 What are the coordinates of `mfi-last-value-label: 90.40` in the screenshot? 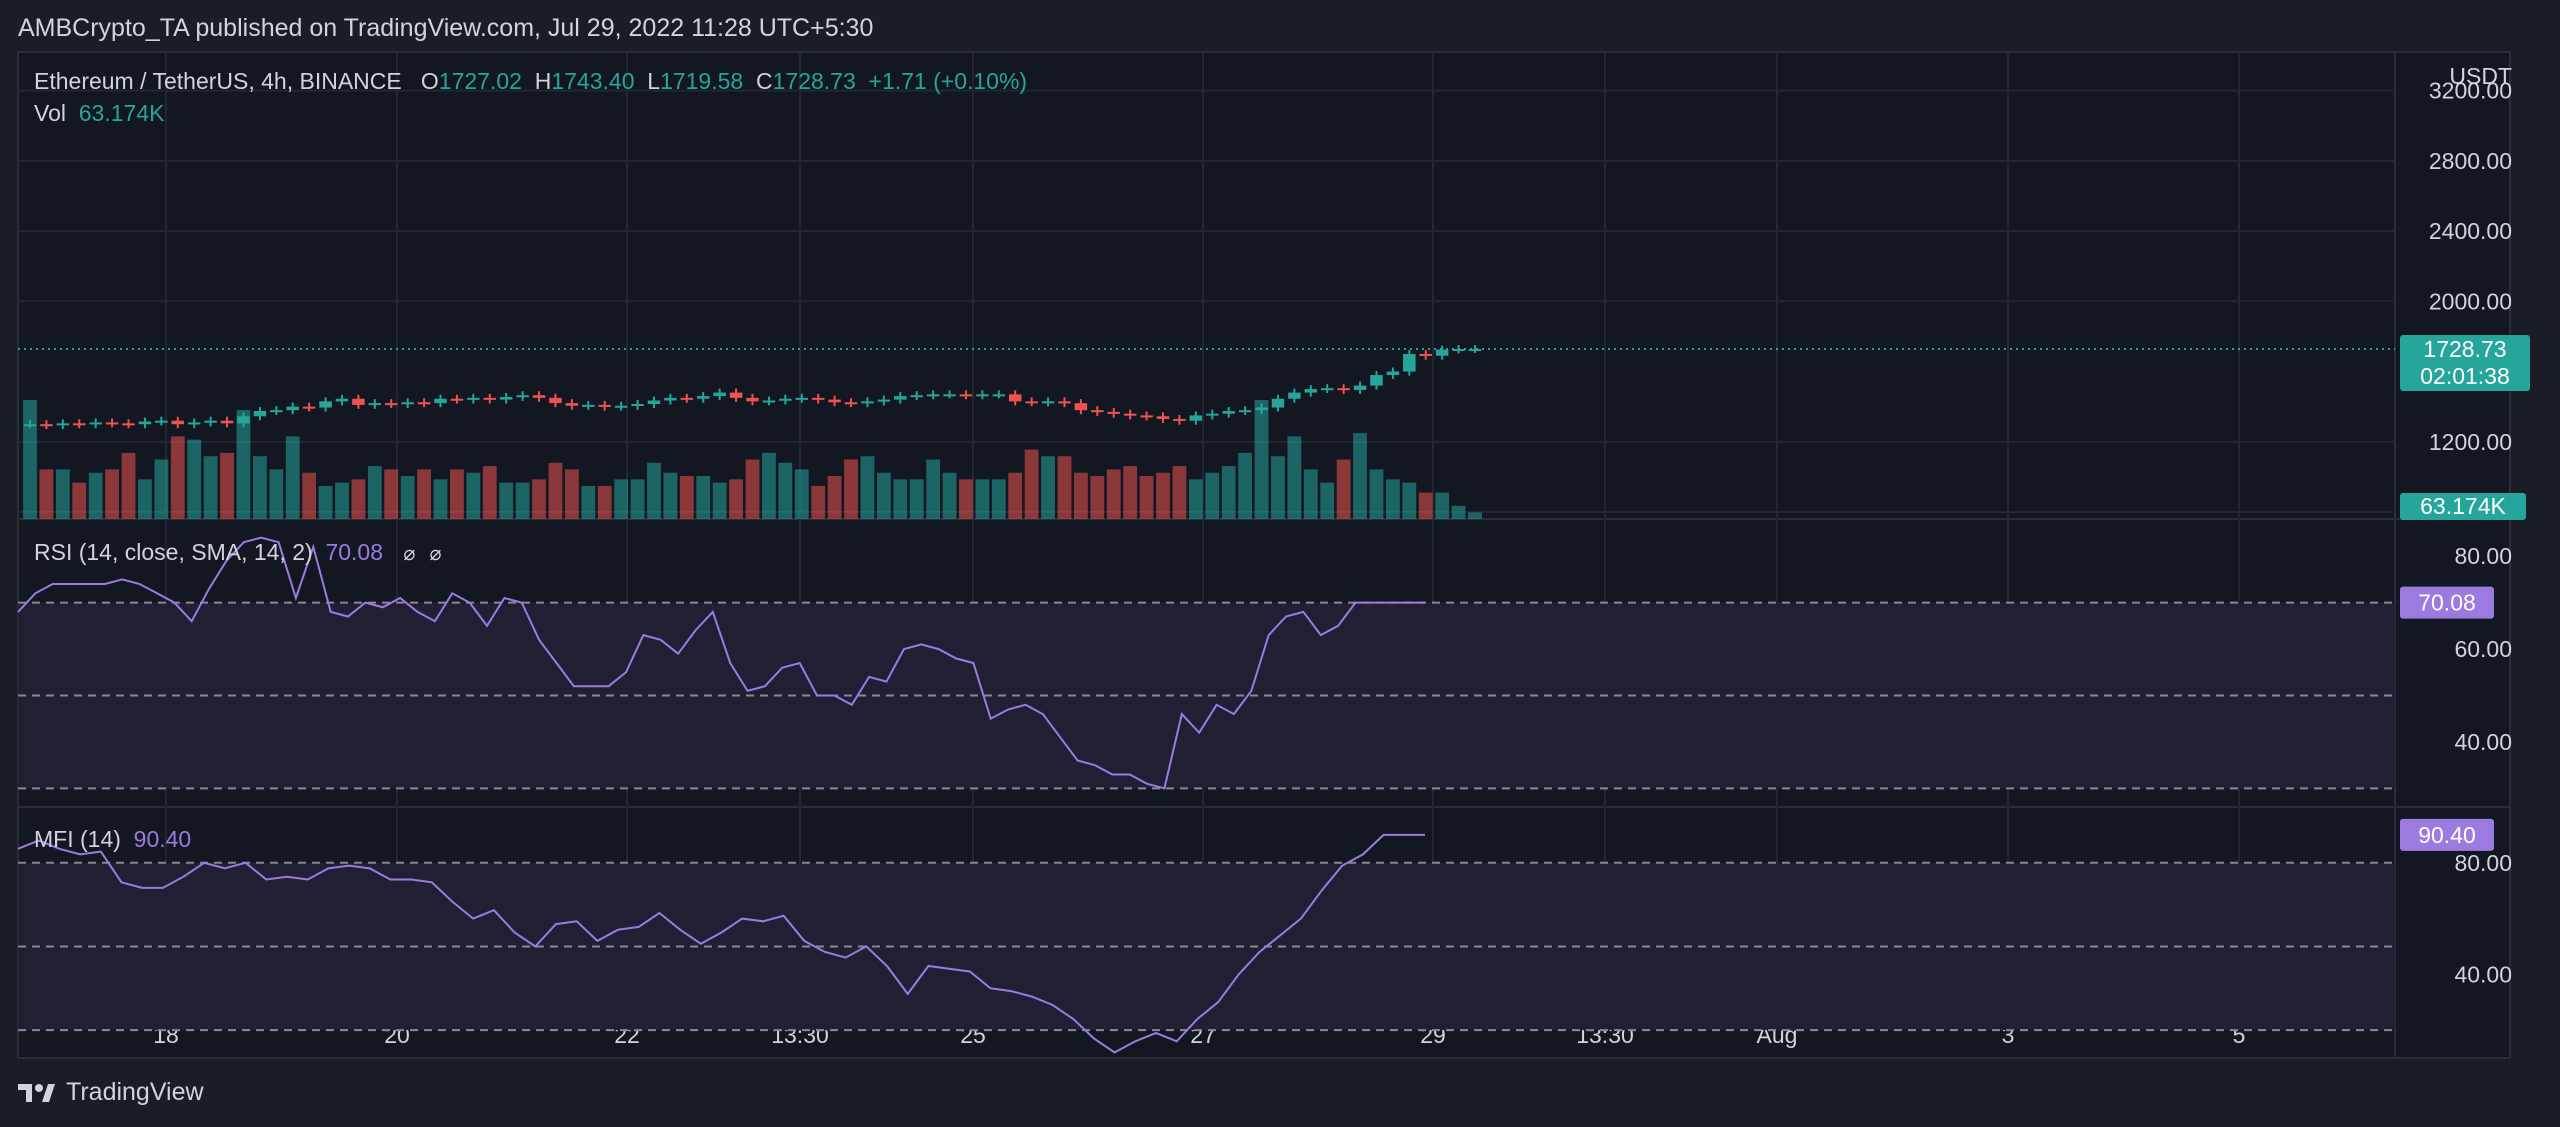 It's located at (2447, 835).